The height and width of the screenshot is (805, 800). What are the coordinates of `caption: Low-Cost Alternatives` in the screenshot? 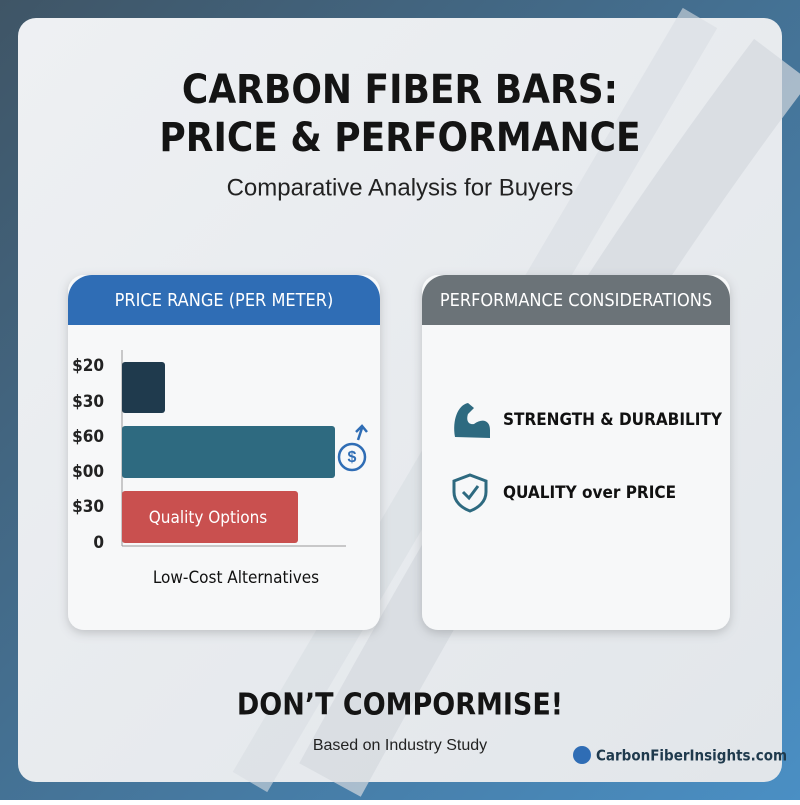 It's located at (236, 578).